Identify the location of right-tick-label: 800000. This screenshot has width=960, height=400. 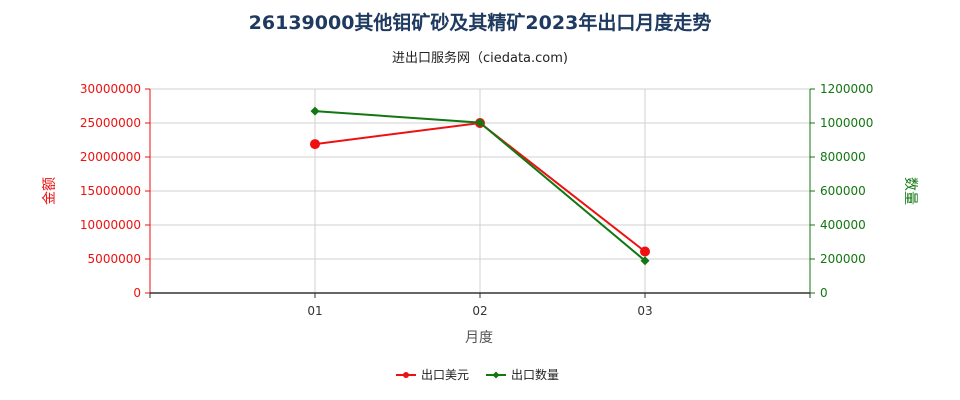
(843, 157).